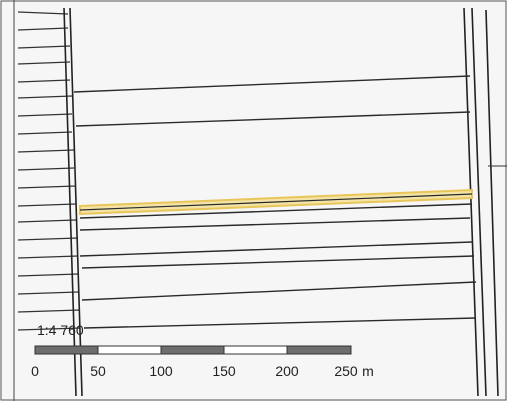 This screenshot has width=507, height=401. Describe the element at coordinates (346, 371) in the screenshot. I see `scale-tick-label: 250` at that location.